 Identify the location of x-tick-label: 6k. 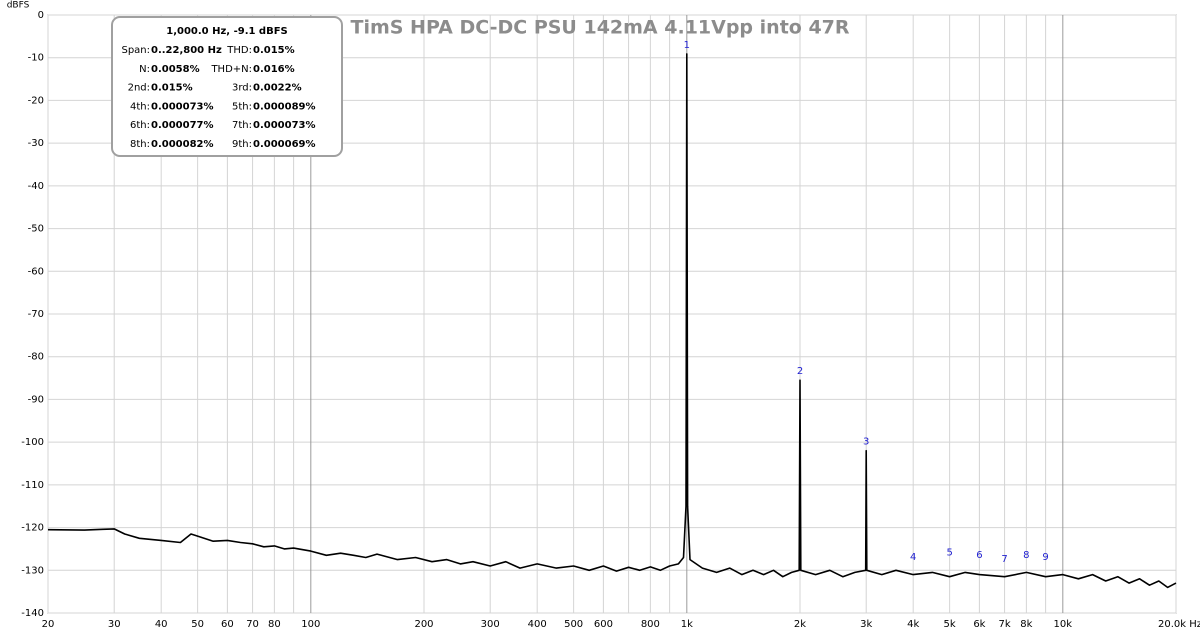
(979, 624).